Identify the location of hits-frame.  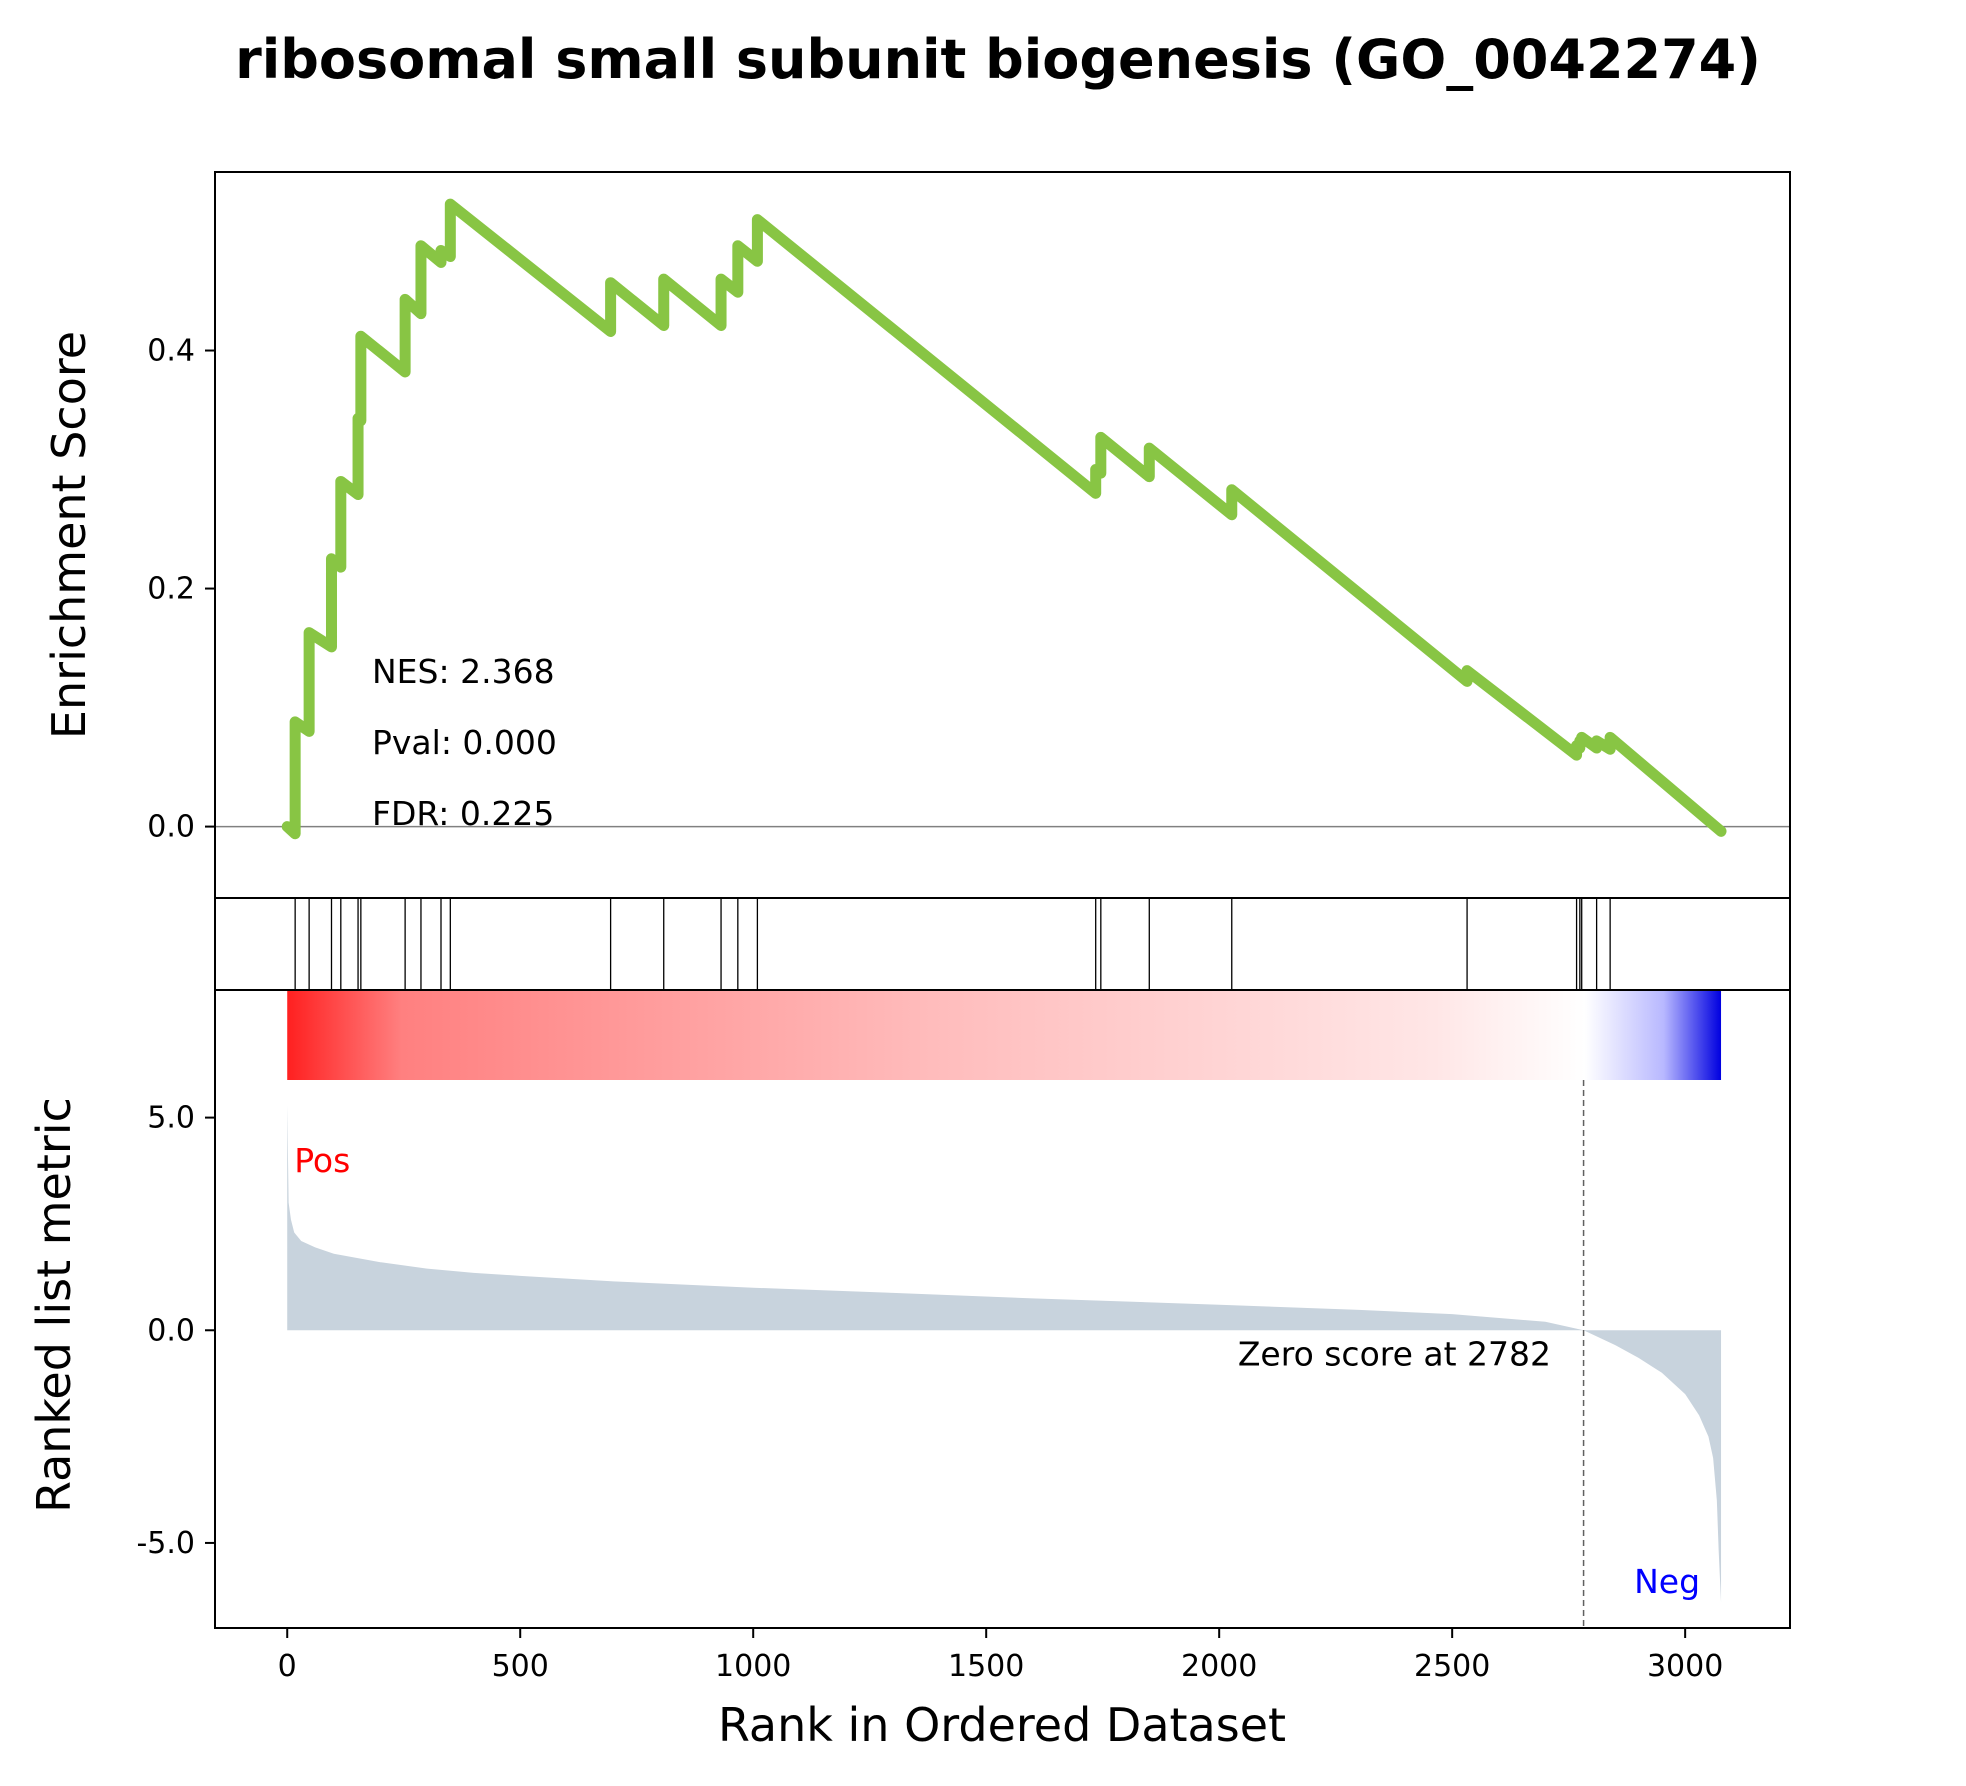
(1002, 944).